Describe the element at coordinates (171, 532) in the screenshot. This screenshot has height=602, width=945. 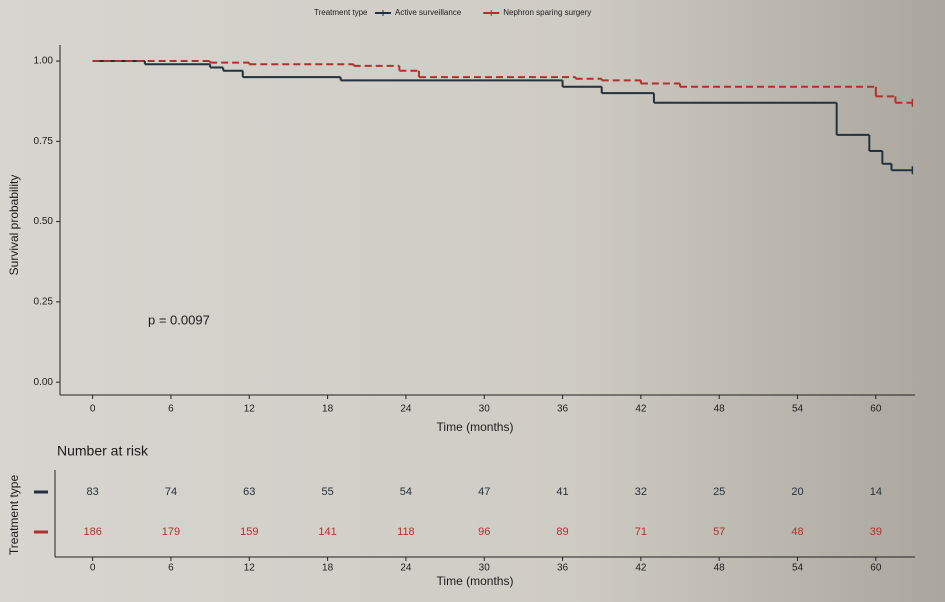
I see `risk-count: 179` at that location.